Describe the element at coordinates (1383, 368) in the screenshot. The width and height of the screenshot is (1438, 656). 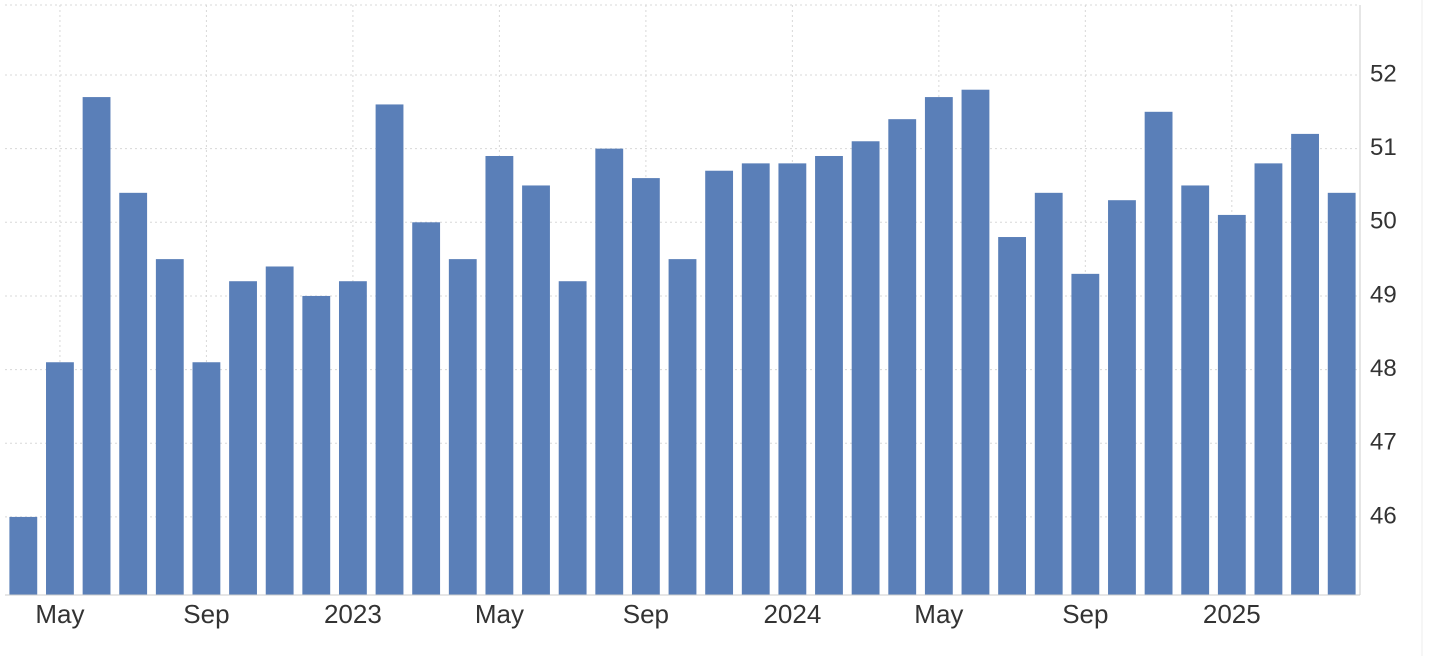
I see `y-tick-label: 48` at that location.